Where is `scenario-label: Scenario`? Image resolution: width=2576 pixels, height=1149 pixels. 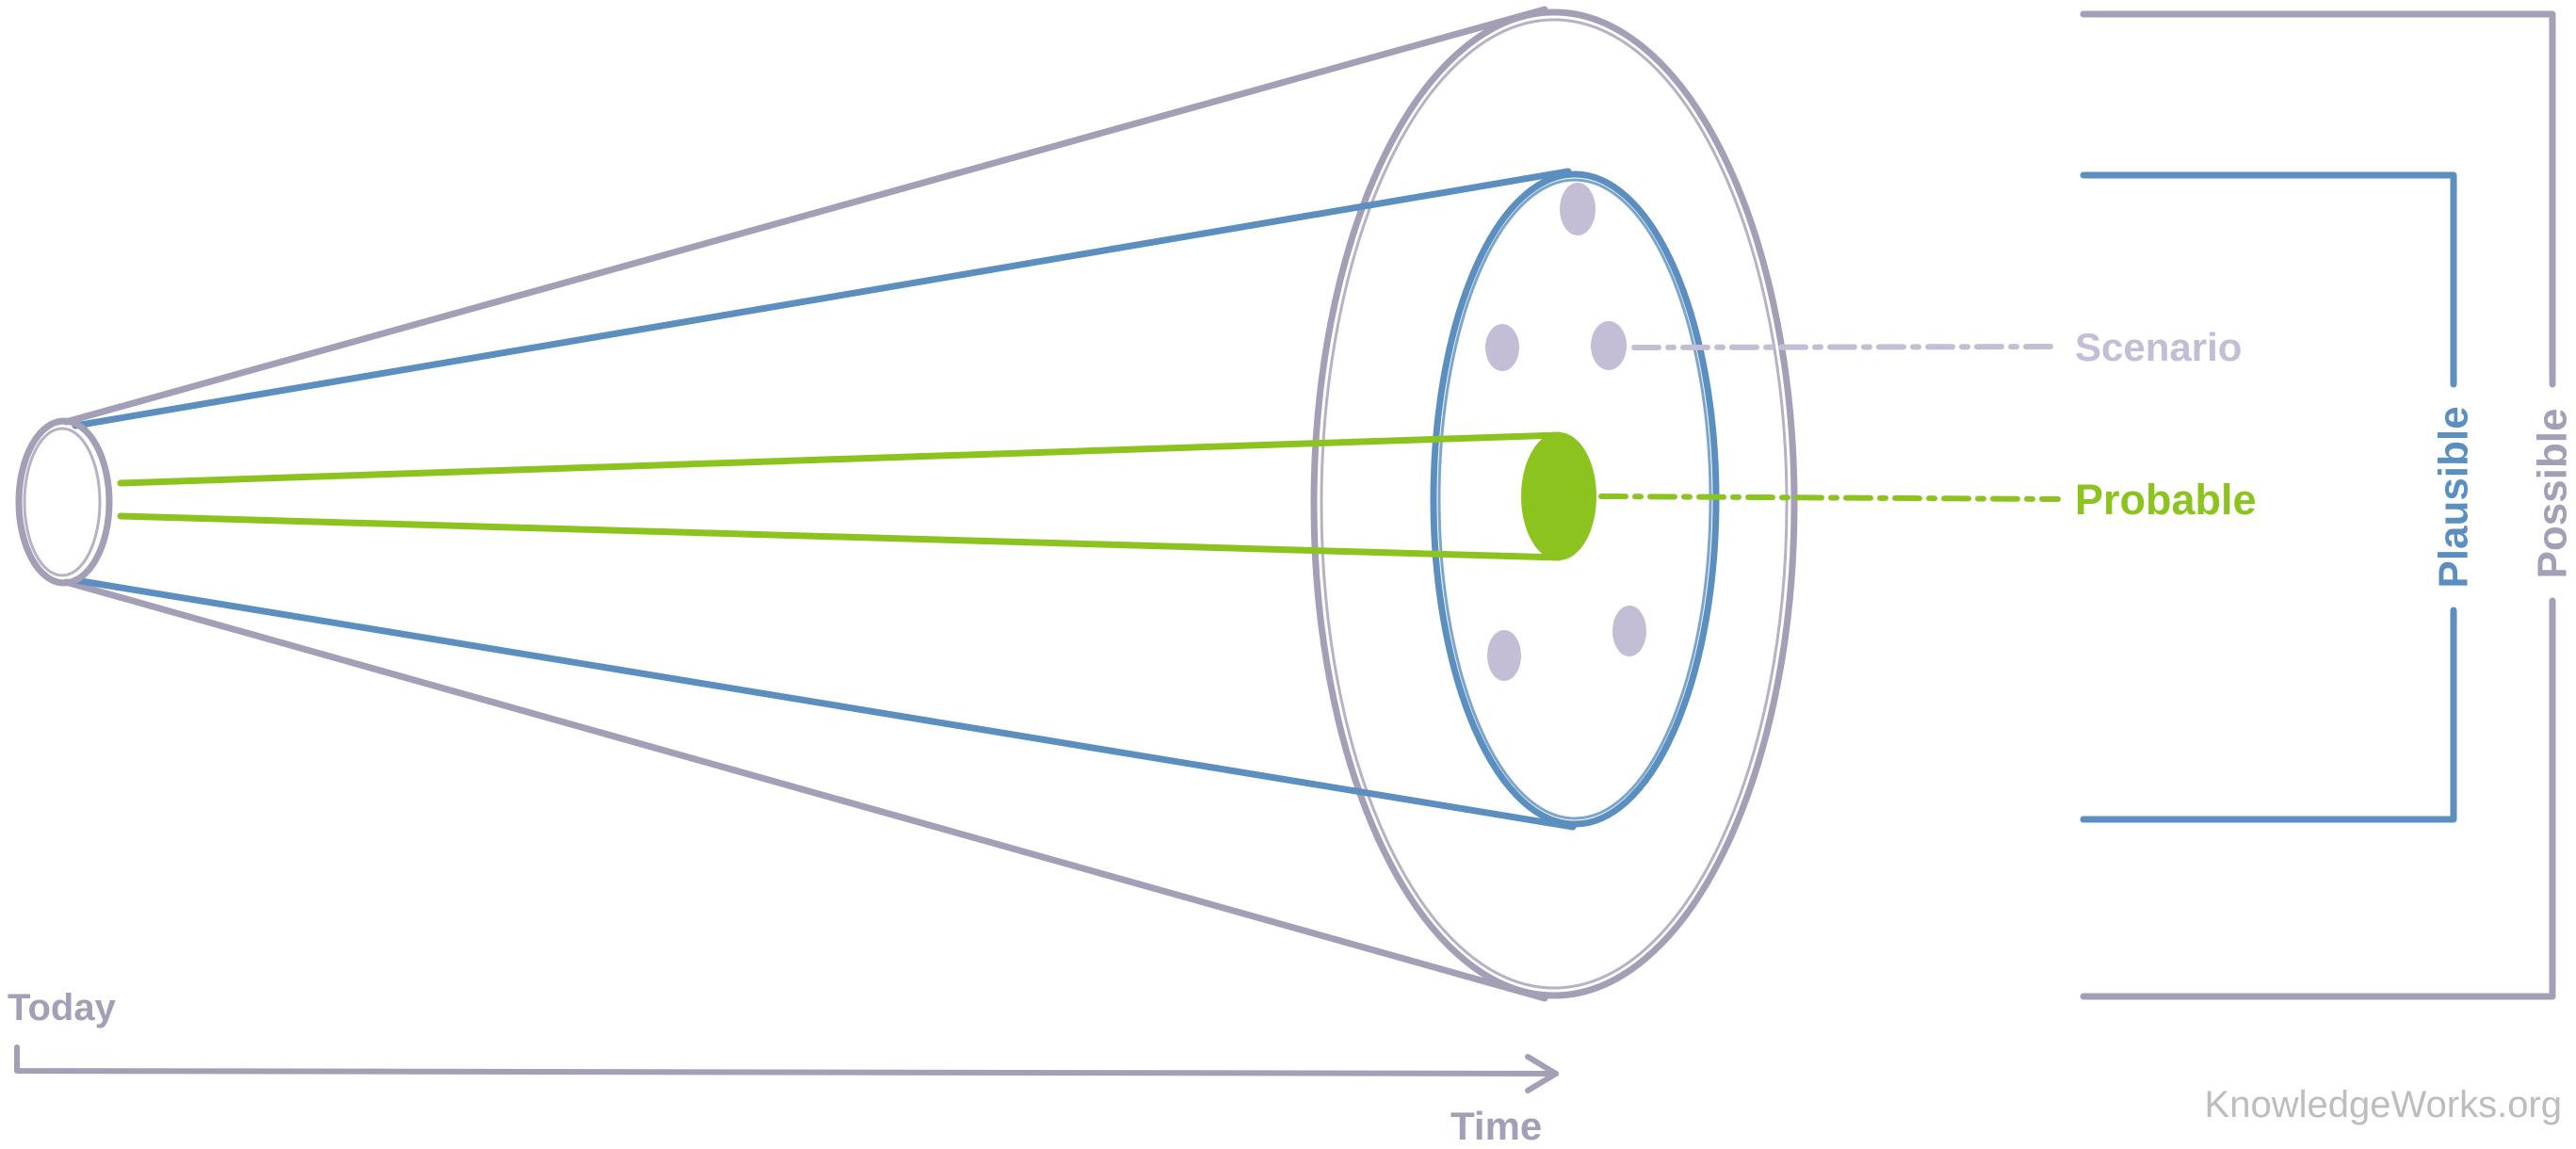 scenario-label: Scenario is located at coordinates (2158, 347).